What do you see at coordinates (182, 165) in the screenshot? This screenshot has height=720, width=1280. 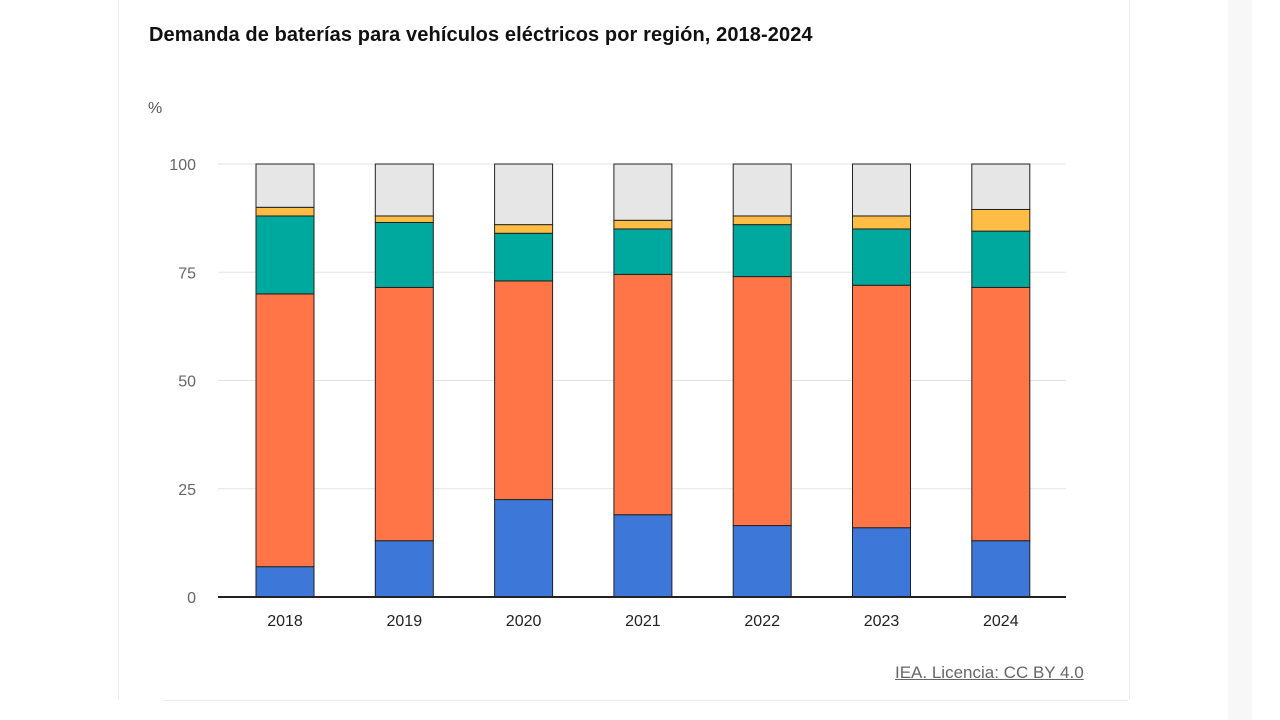 I see `y-tick-label: 100` at bounding box center [182, 165].